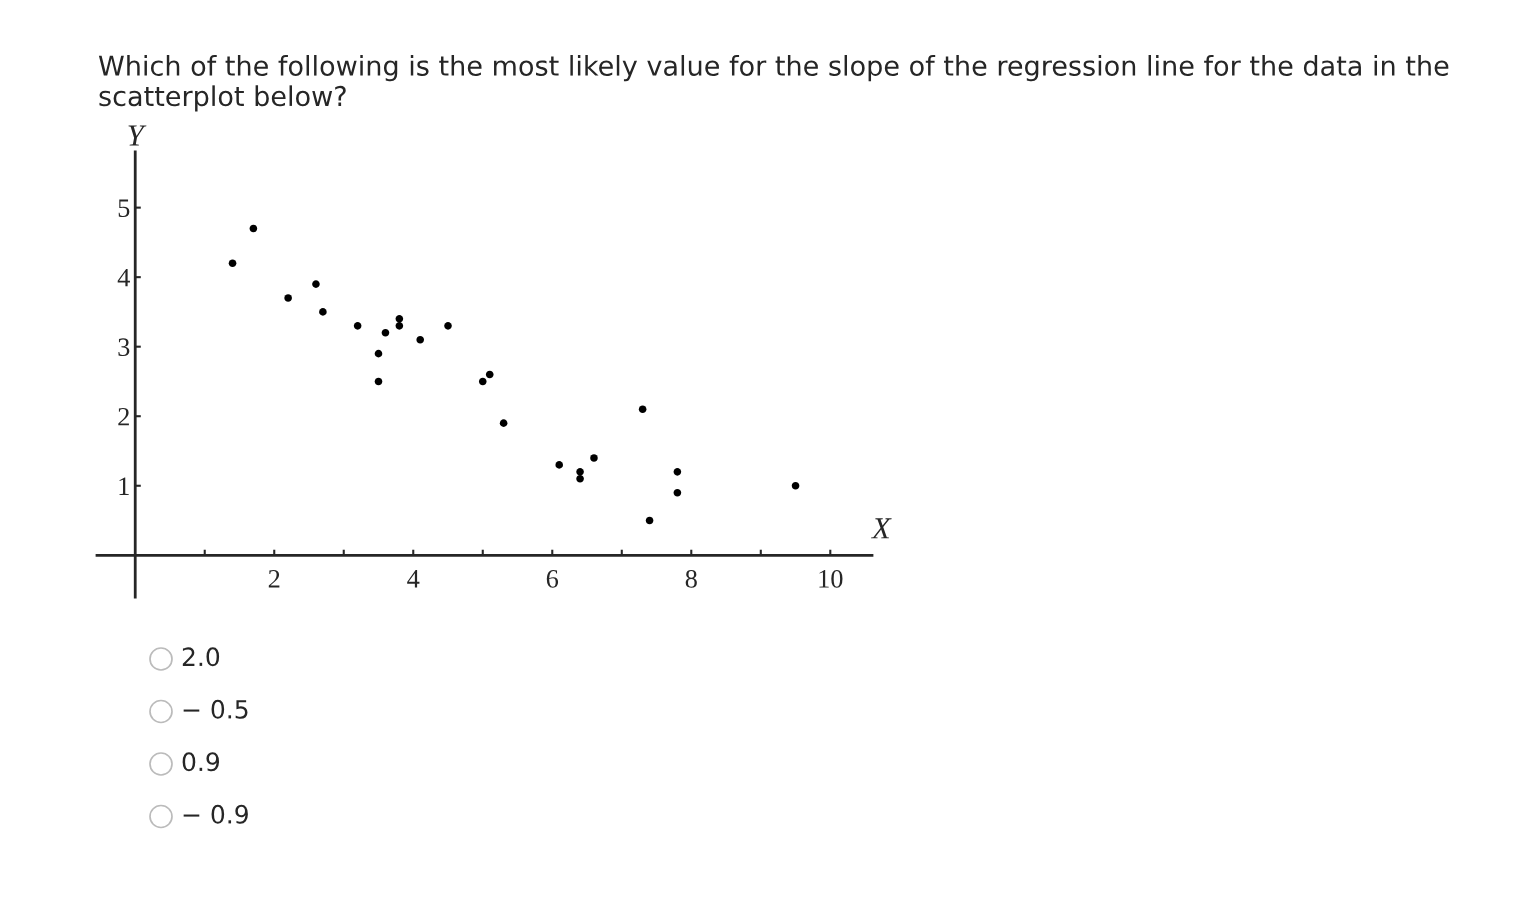 The width and height of the screenshot is (1532, 902). What do you see at coordinates (773, 83) in the screenshot?
I see `chart-title: Which of the following is the most likely value for the slope of the regression line for the data in the scatterplot below?` at bounding box center [773, 83].